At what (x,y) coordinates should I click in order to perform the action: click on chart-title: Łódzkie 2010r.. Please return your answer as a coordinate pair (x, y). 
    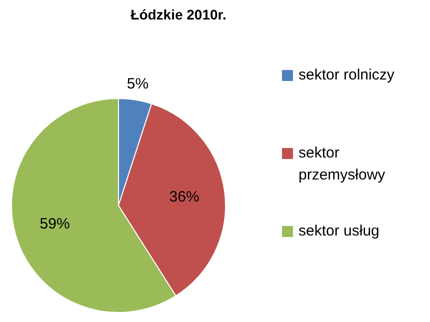
    Looking at the image, I should click on (178, 14).